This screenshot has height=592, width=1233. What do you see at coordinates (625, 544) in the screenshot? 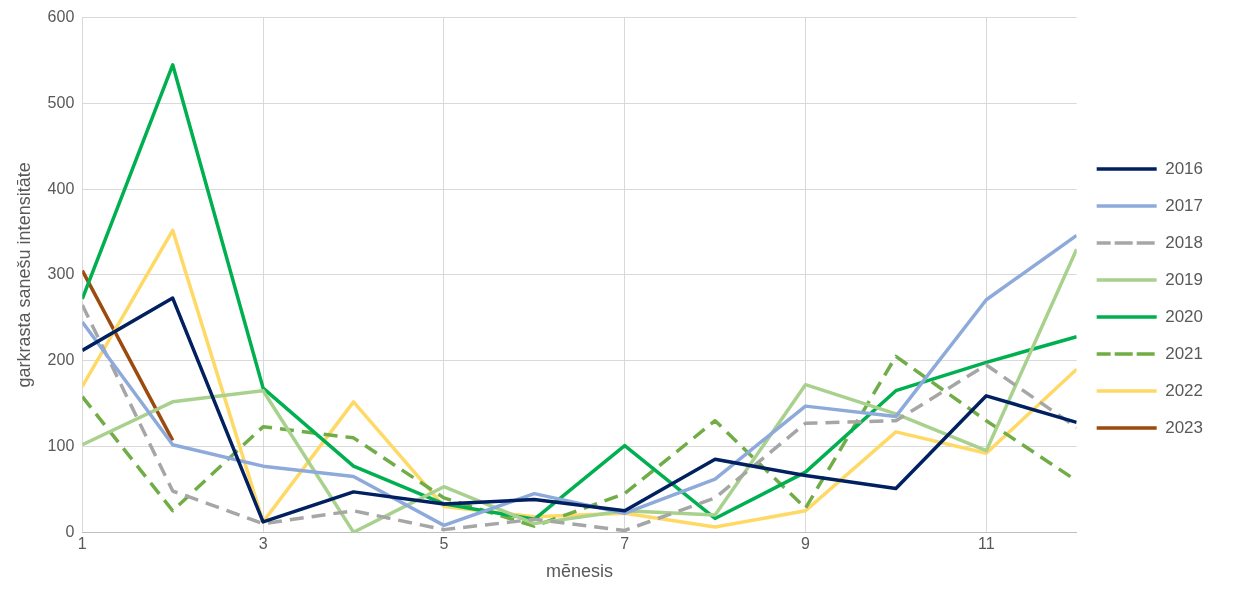
I see `x-tick-label: 7` at bounding box center [625, 544].